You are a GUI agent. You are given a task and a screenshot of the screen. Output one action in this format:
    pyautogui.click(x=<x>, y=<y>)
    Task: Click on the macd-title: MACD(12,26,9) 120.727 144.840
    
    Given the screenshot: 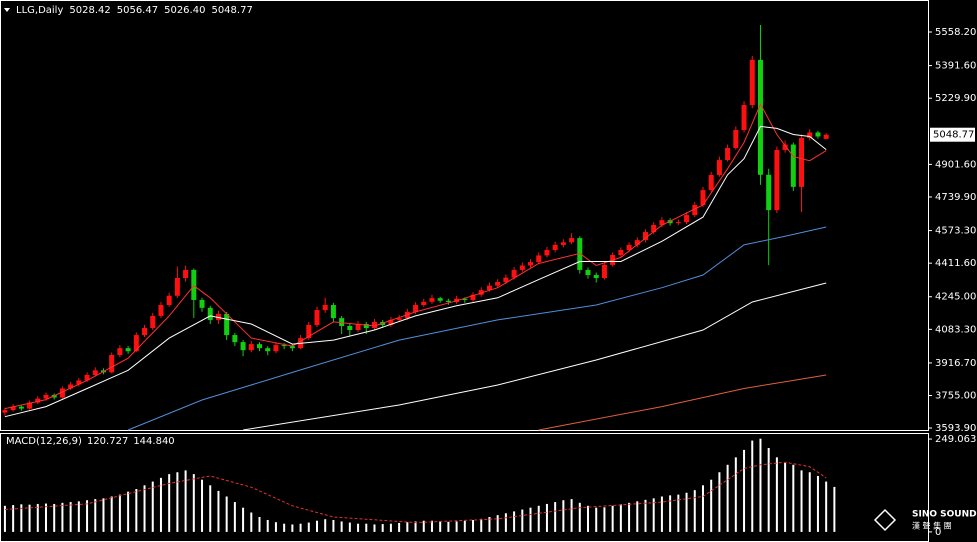 What is the action you would take?
    pyautogui.click(x=90, y=441)
    